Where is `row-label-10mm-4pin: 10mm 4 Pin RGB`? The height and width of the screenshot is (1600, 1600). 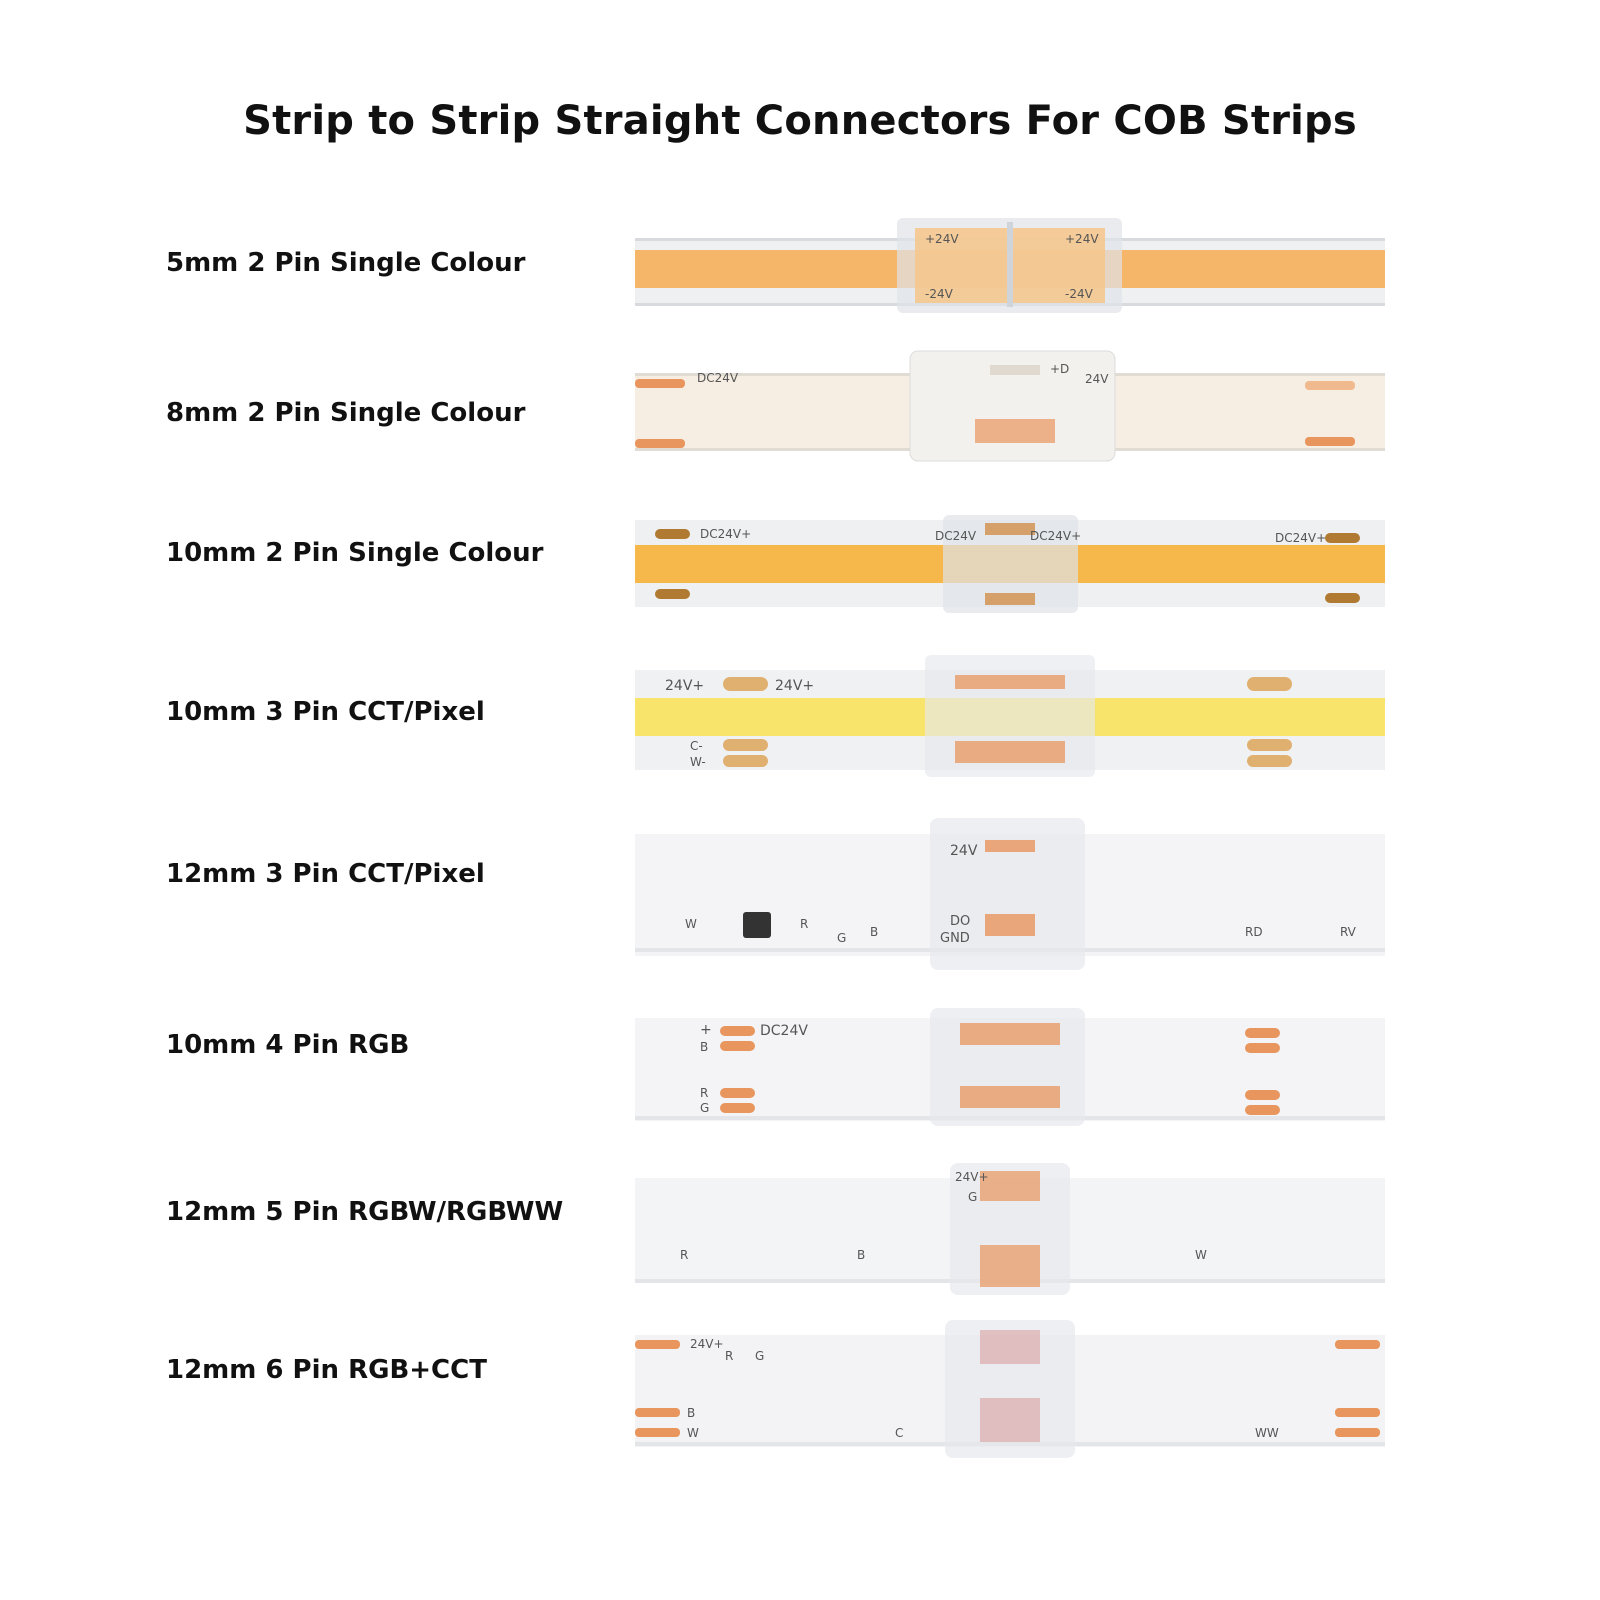
row-label-10mm-4pin: 10mm 4 Pin RGB is located at coordinates (288, 1045).